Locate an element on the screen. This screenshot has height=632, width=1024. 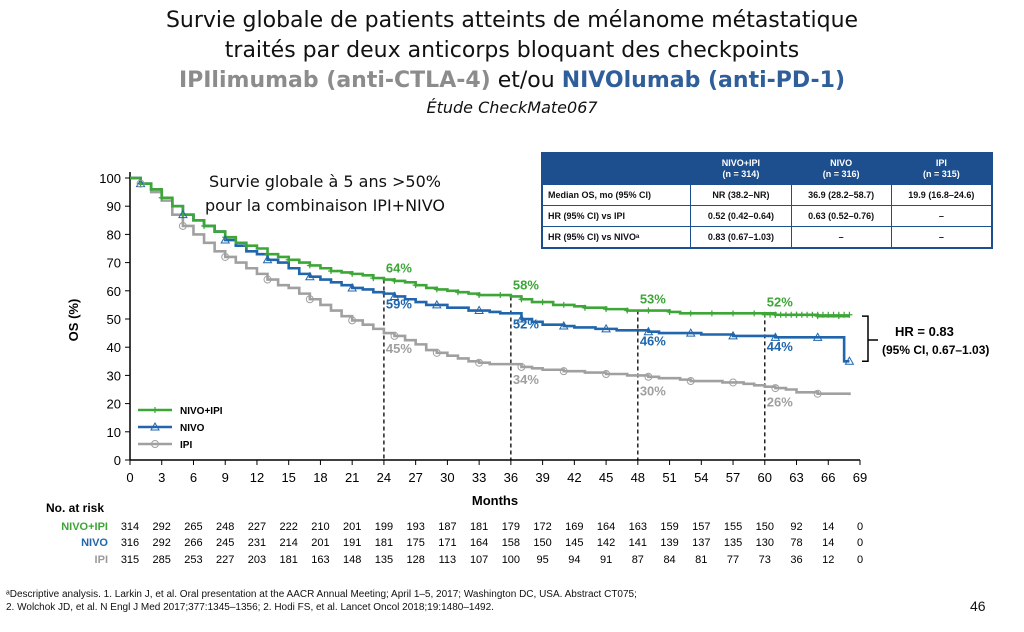
pct-label-nivo: 59% is located at coordinates (399, 304).